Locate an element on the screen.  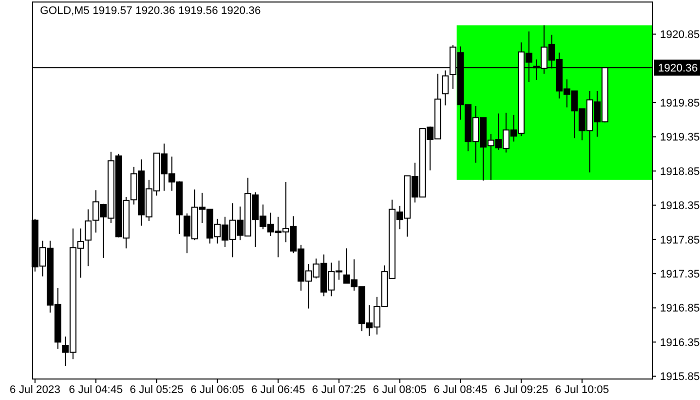
y-tick-label: 1916.35 is located at coordinates (680, 342).